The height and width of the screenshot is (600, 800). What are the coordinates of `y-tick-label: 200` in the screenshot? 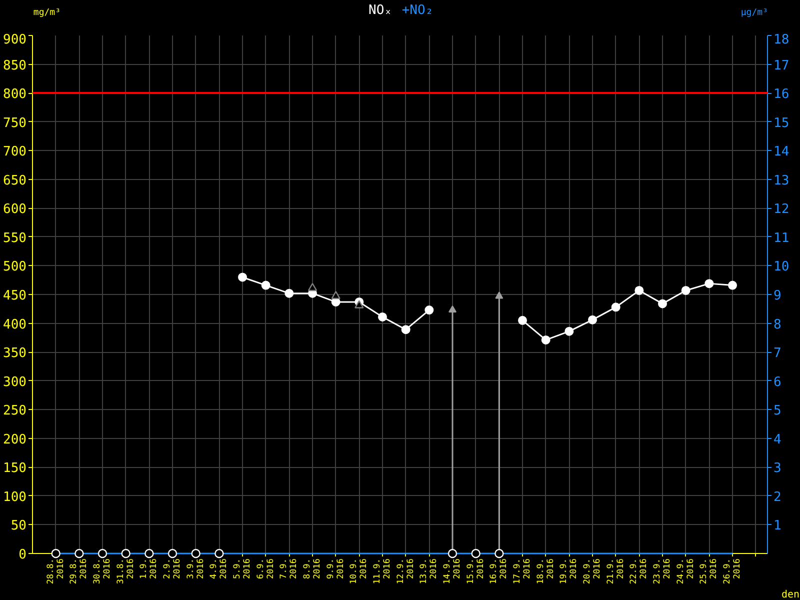 It's located at (15, 440).